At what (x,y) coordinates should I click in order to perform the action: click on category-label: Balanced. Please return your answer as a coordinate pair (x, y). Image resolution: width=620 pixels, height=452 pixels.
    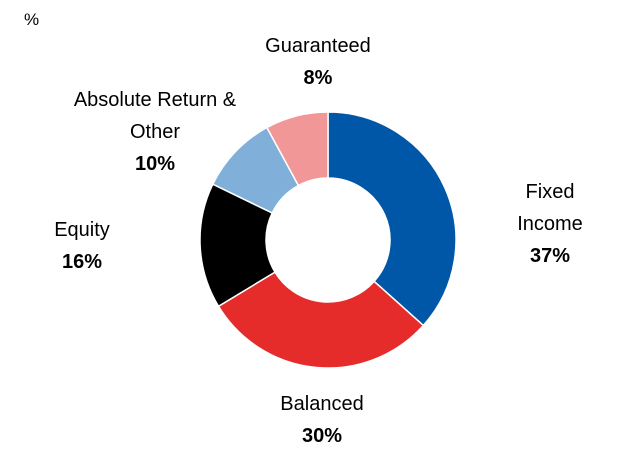
    Looking at the image, I should click on (322, 404).